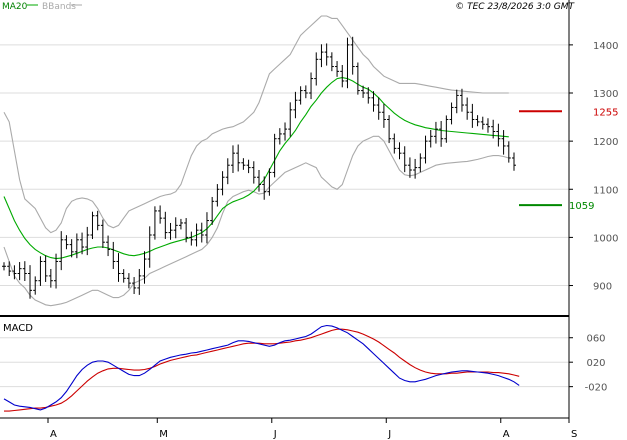 This screenshot has width=627, height=440. What do you see at coordinates (605, 142) in the screenshot?
I see `price-tick-label: 1200` at bounding box center [605, 142].